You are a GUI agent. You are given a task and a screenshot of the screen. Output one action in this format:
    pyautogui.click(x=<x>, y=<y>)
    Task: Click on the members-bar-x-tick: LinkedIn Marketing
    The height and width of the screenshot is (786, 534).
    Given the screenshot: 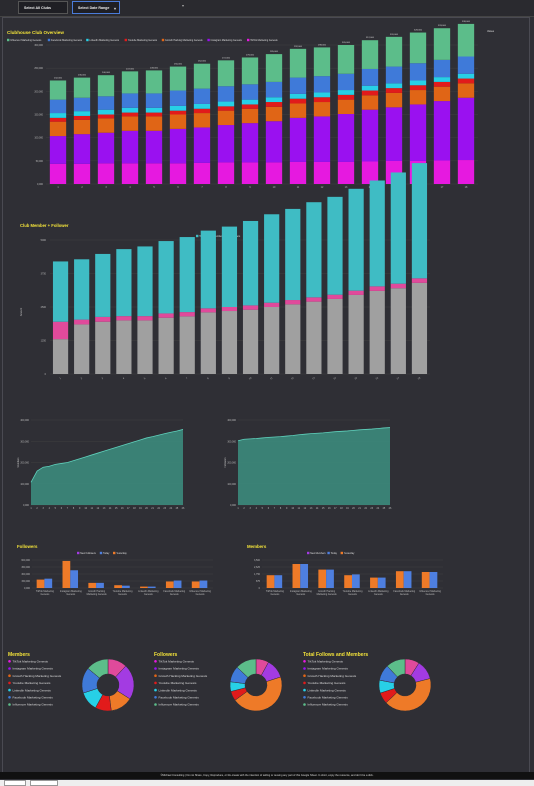 What is the action you would take?
    pyautogui.click(x=378, y=591)
    